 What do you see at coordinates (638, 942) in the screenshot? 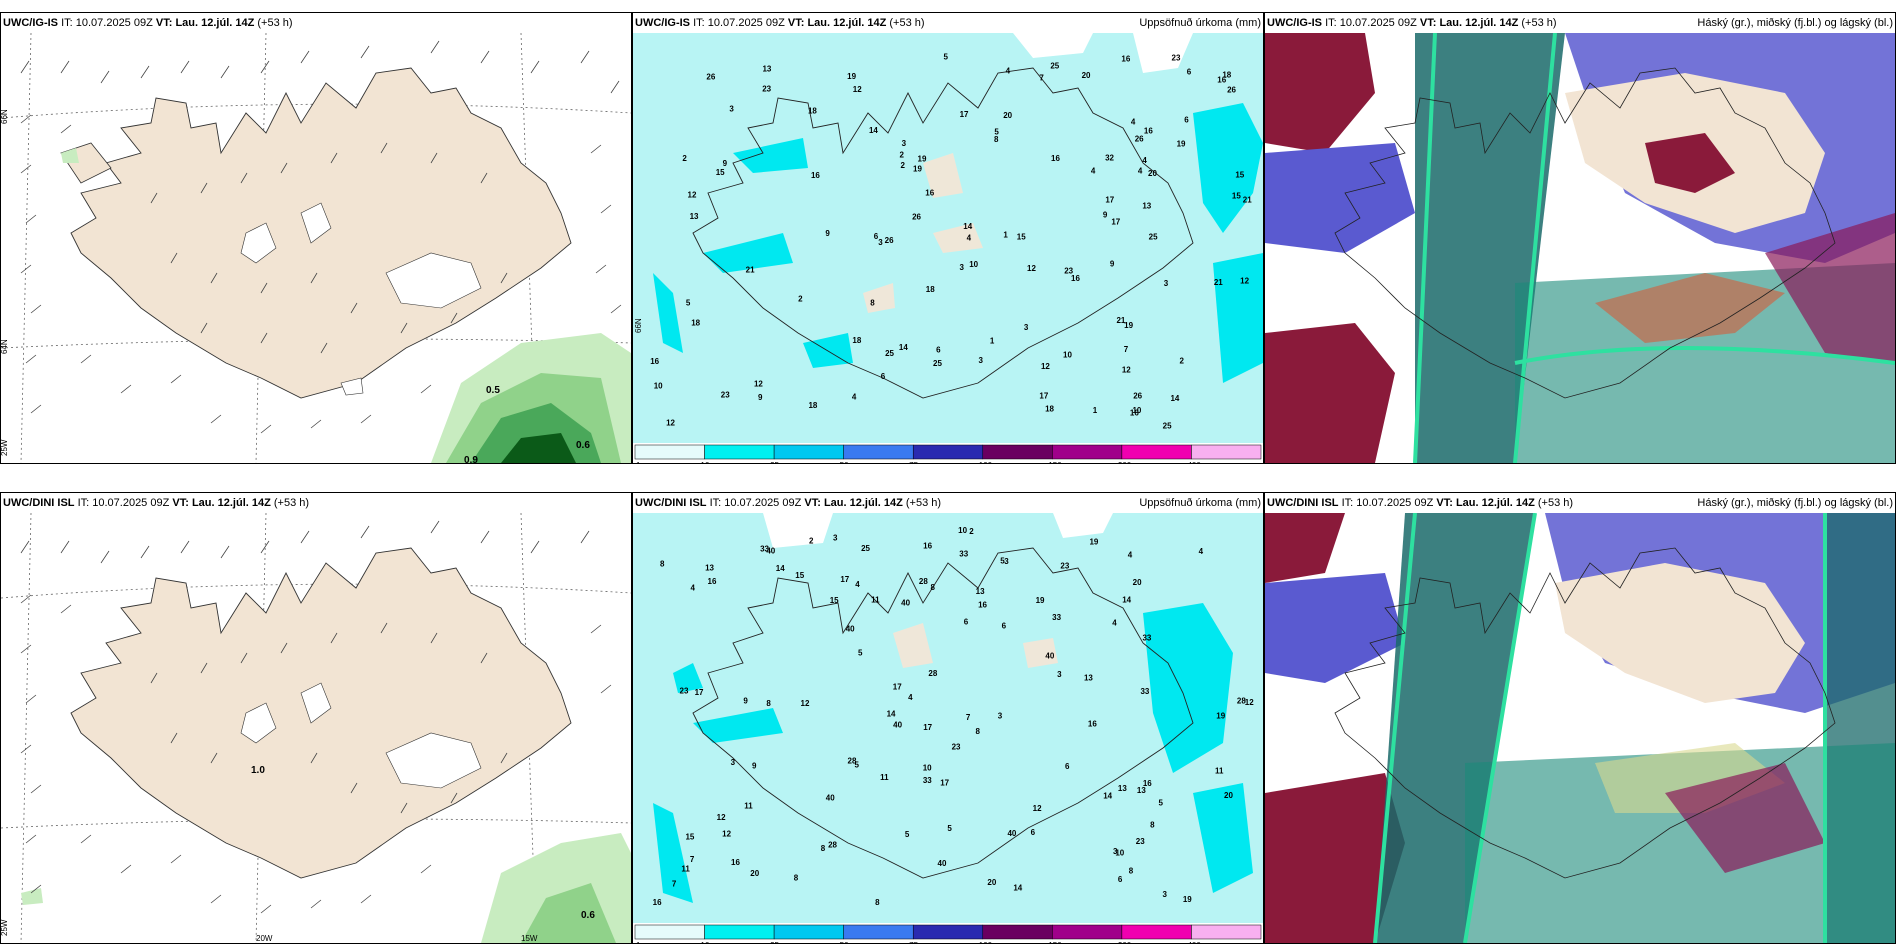
I see `colorbar-tick: 1` at bounding box center [638, 942].